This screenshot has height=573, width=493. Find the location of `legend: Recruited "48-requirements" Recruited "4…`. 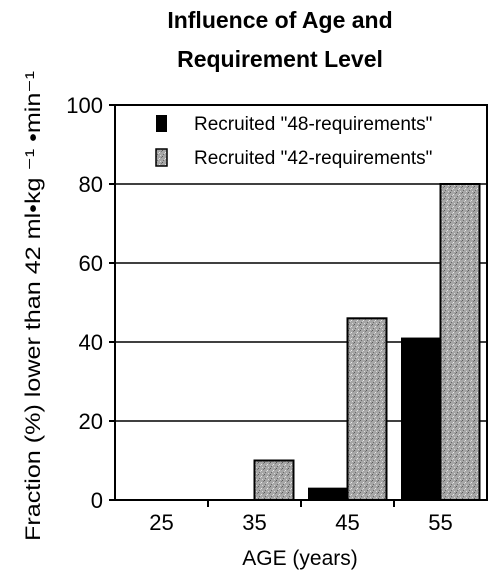

legend: Recruited "48-requirements" Recruited "4… is located at coordinates (293, 141).